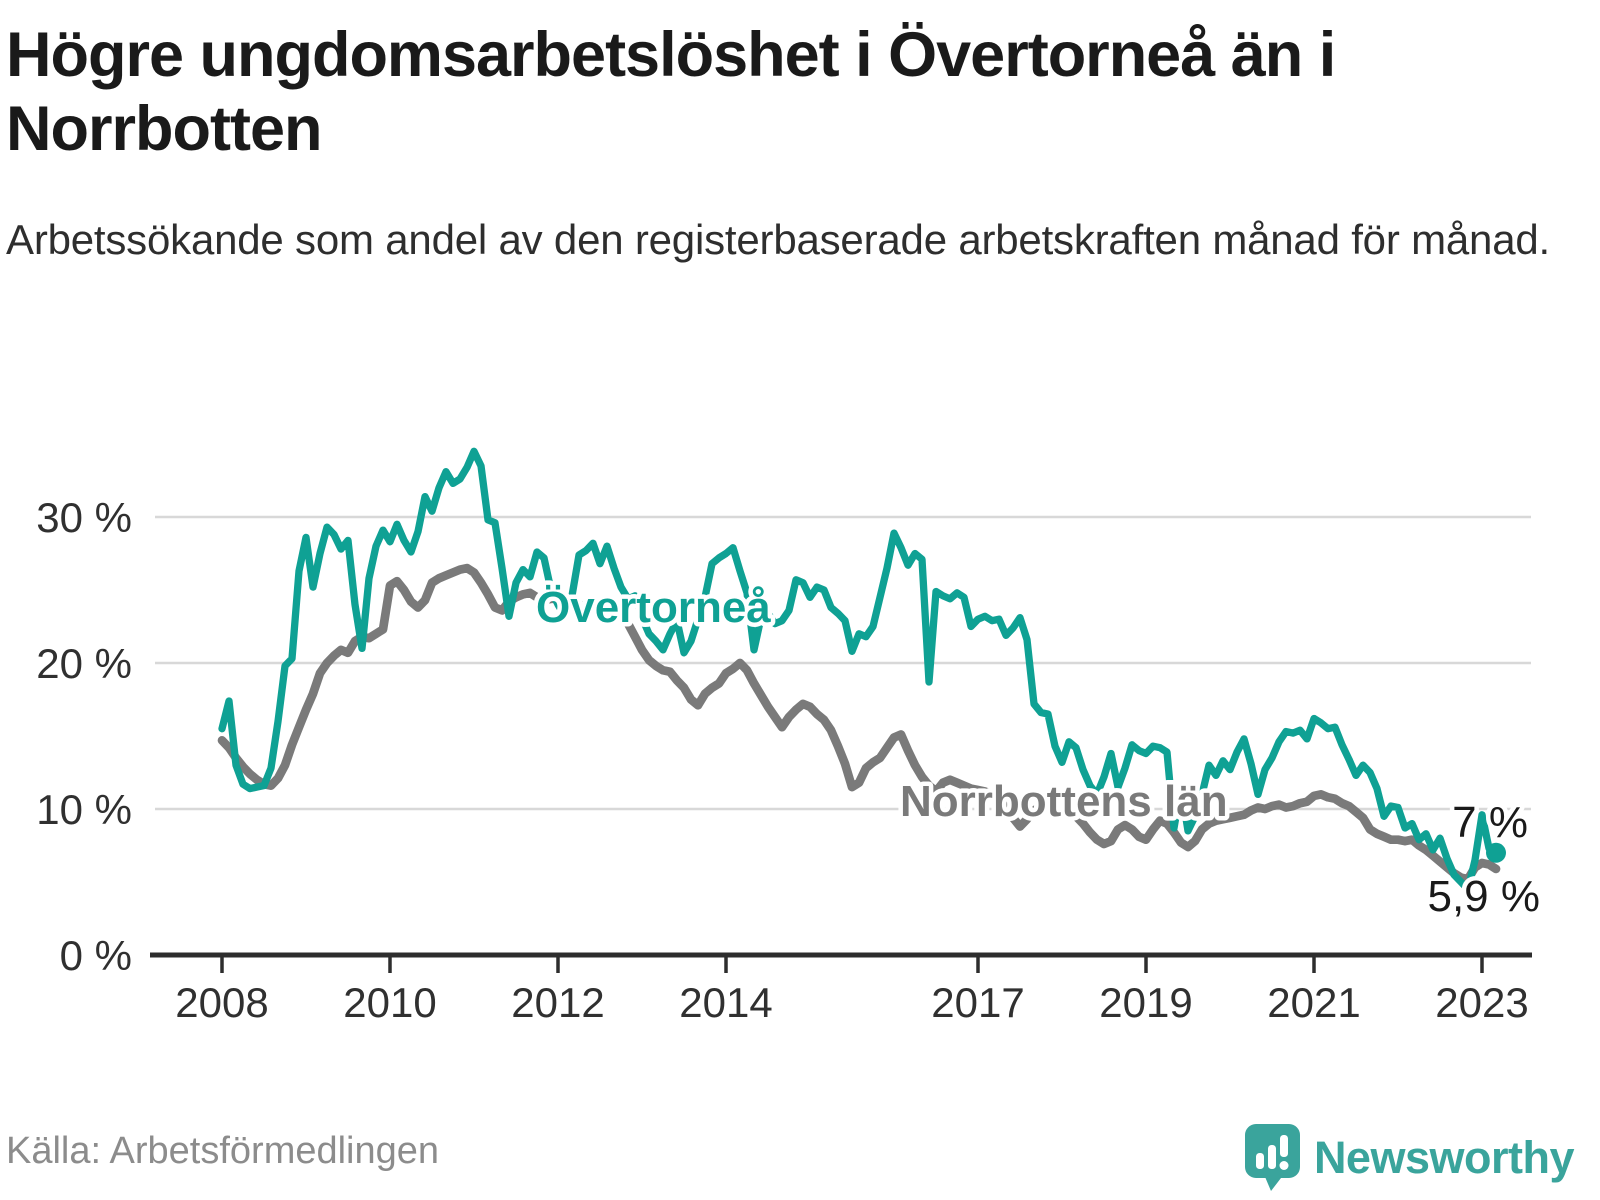  I want to click on x-axis-label-2017: 2017, so click(977, 1002).